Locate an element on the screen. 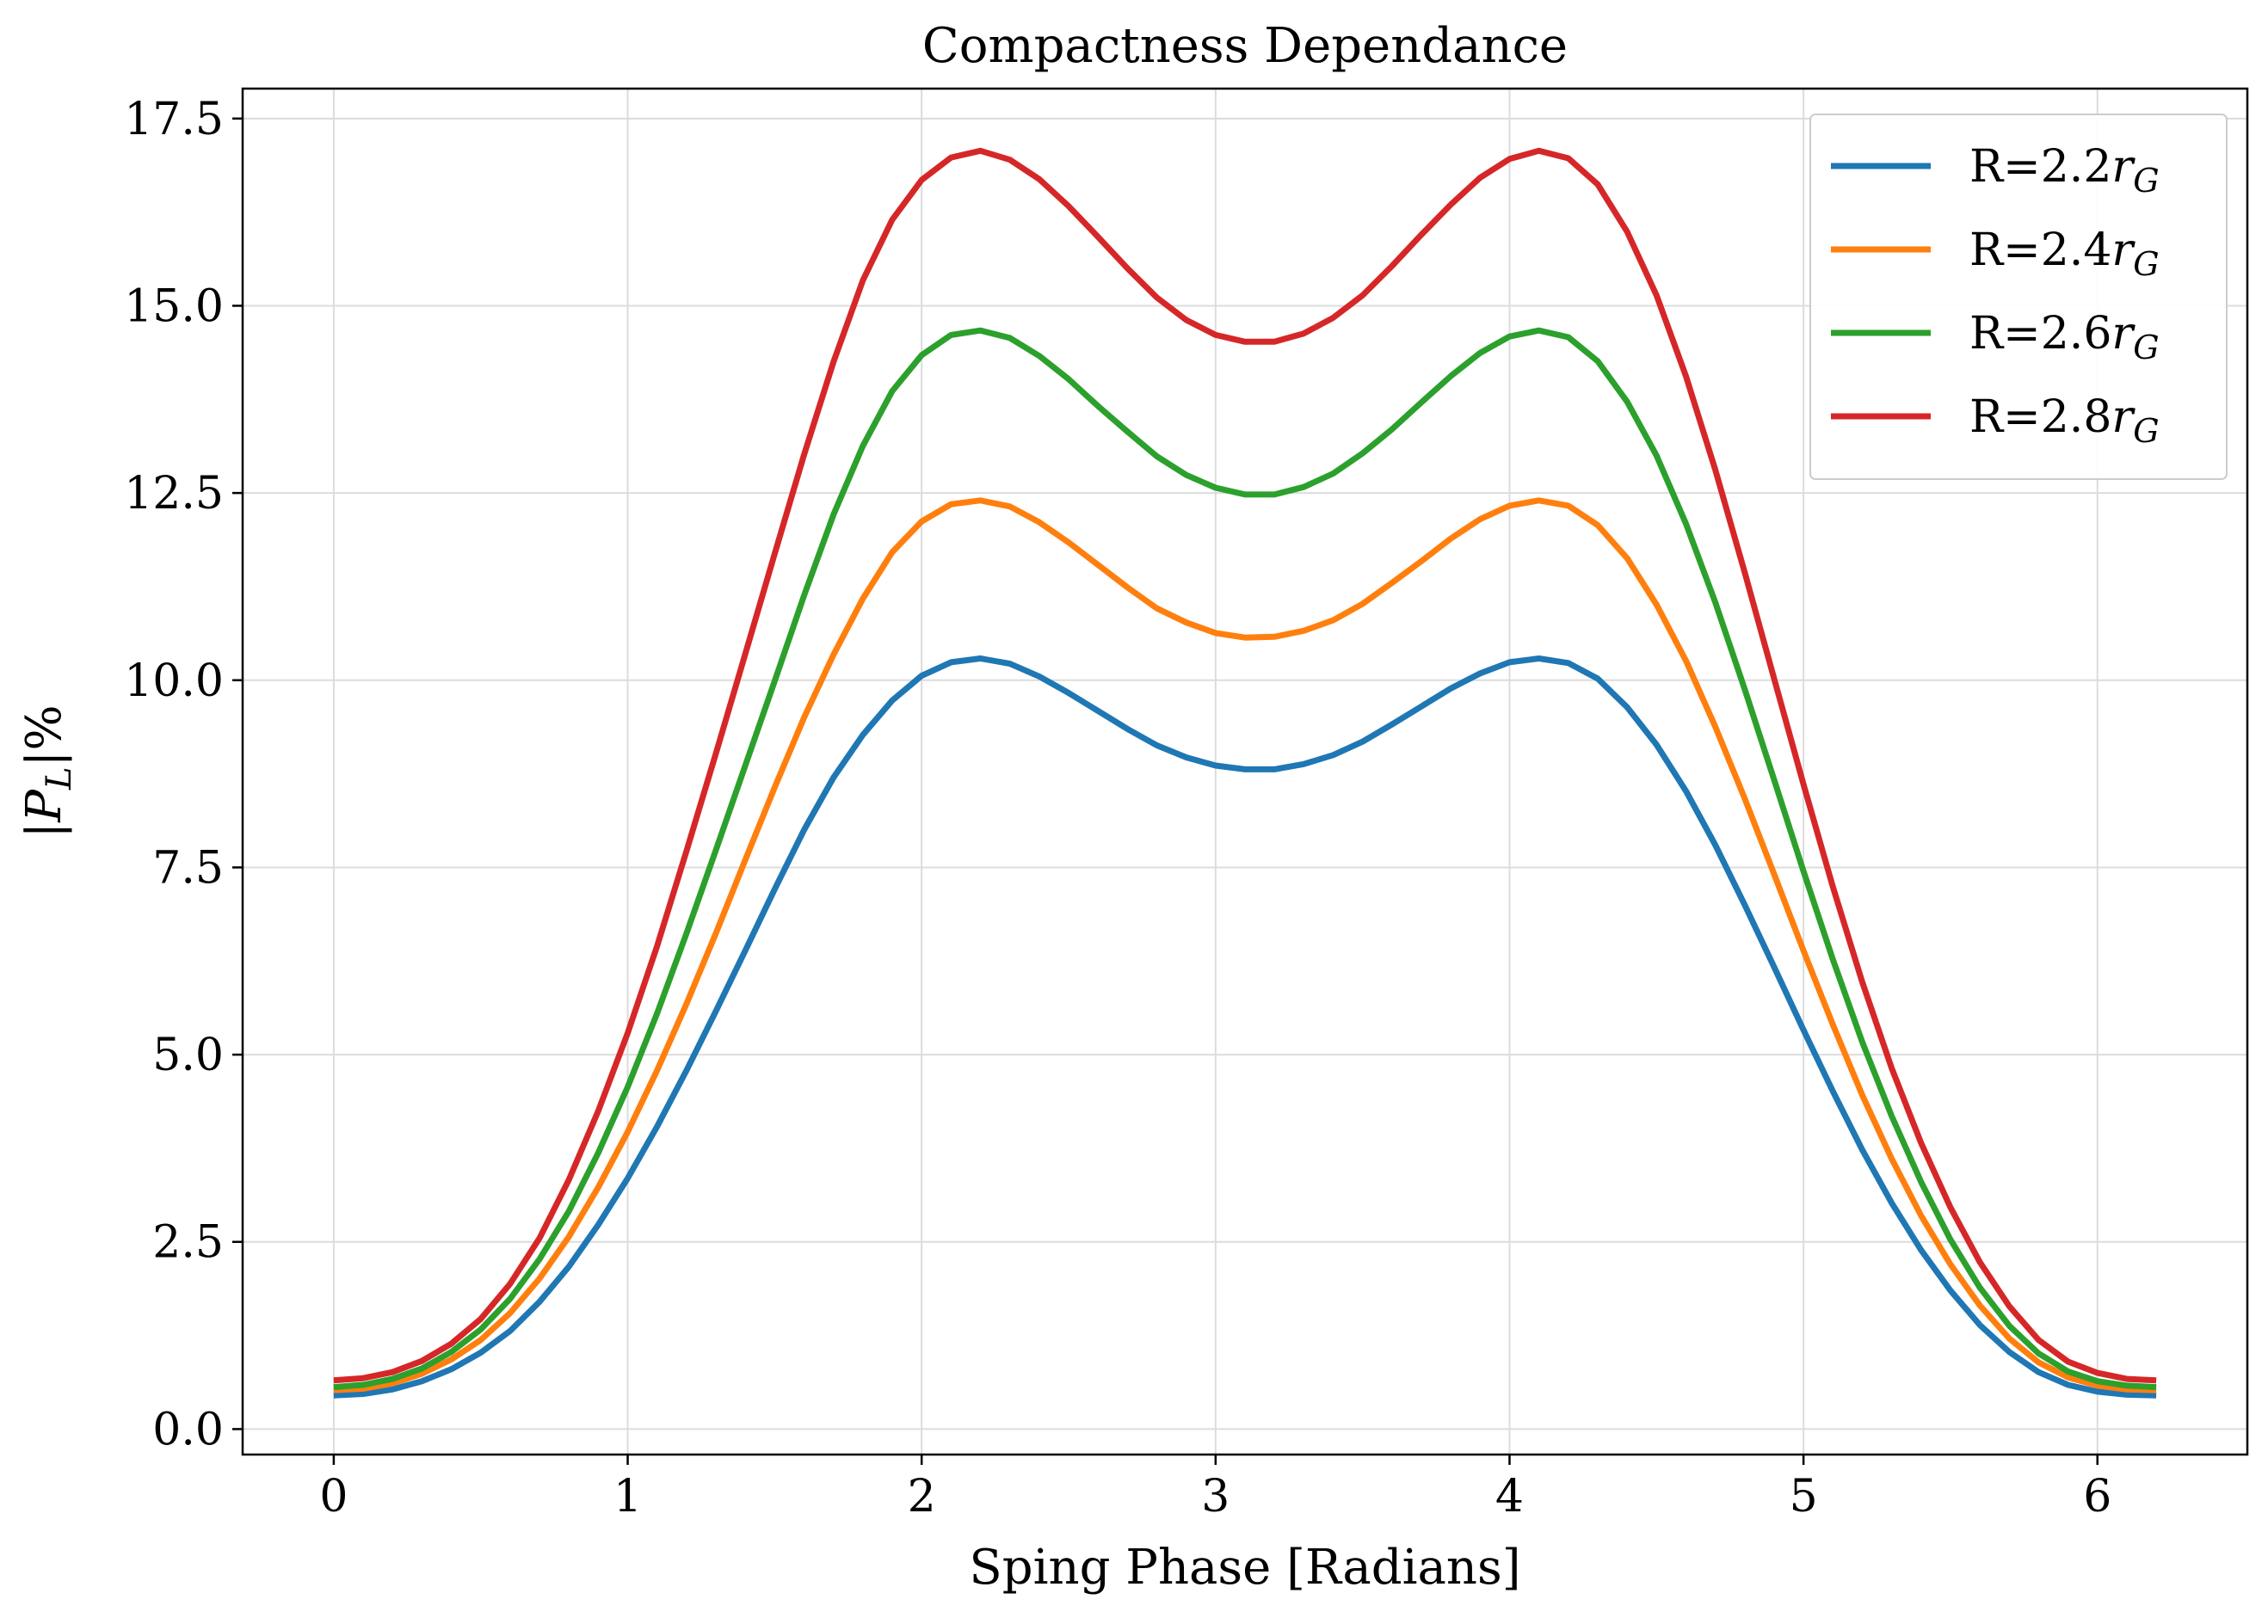 The image size is (2268, 1624). x-tick-label: 0 is located at coordinates (334, 1496).